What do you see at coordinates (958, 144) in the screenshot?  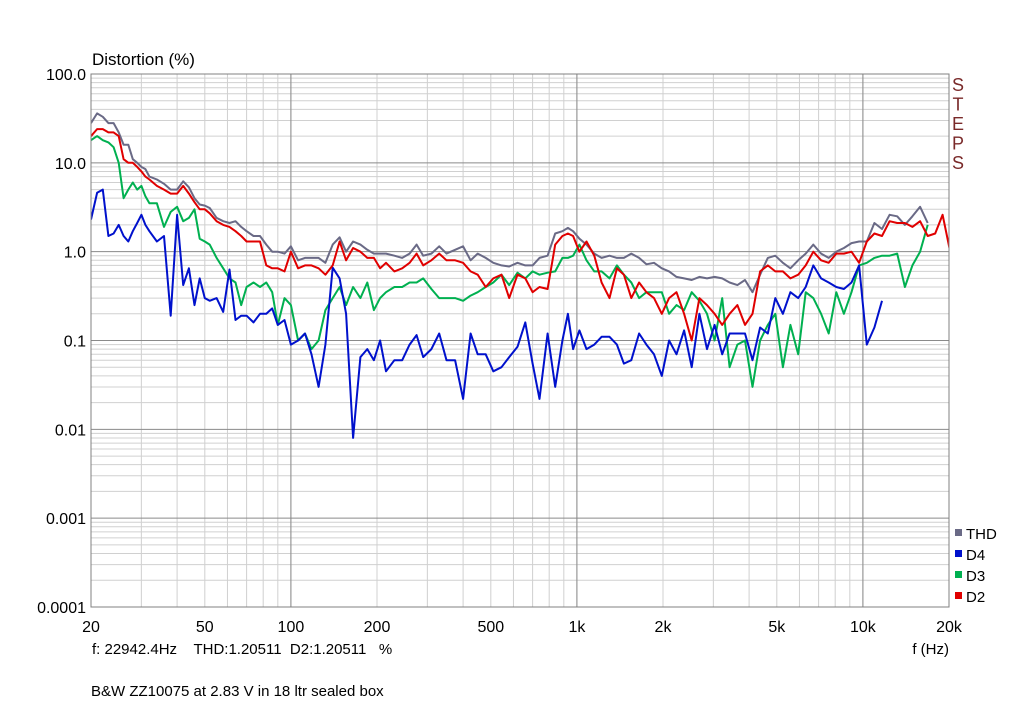 I see `brand-letter: P` at bounding box center [958, 144].